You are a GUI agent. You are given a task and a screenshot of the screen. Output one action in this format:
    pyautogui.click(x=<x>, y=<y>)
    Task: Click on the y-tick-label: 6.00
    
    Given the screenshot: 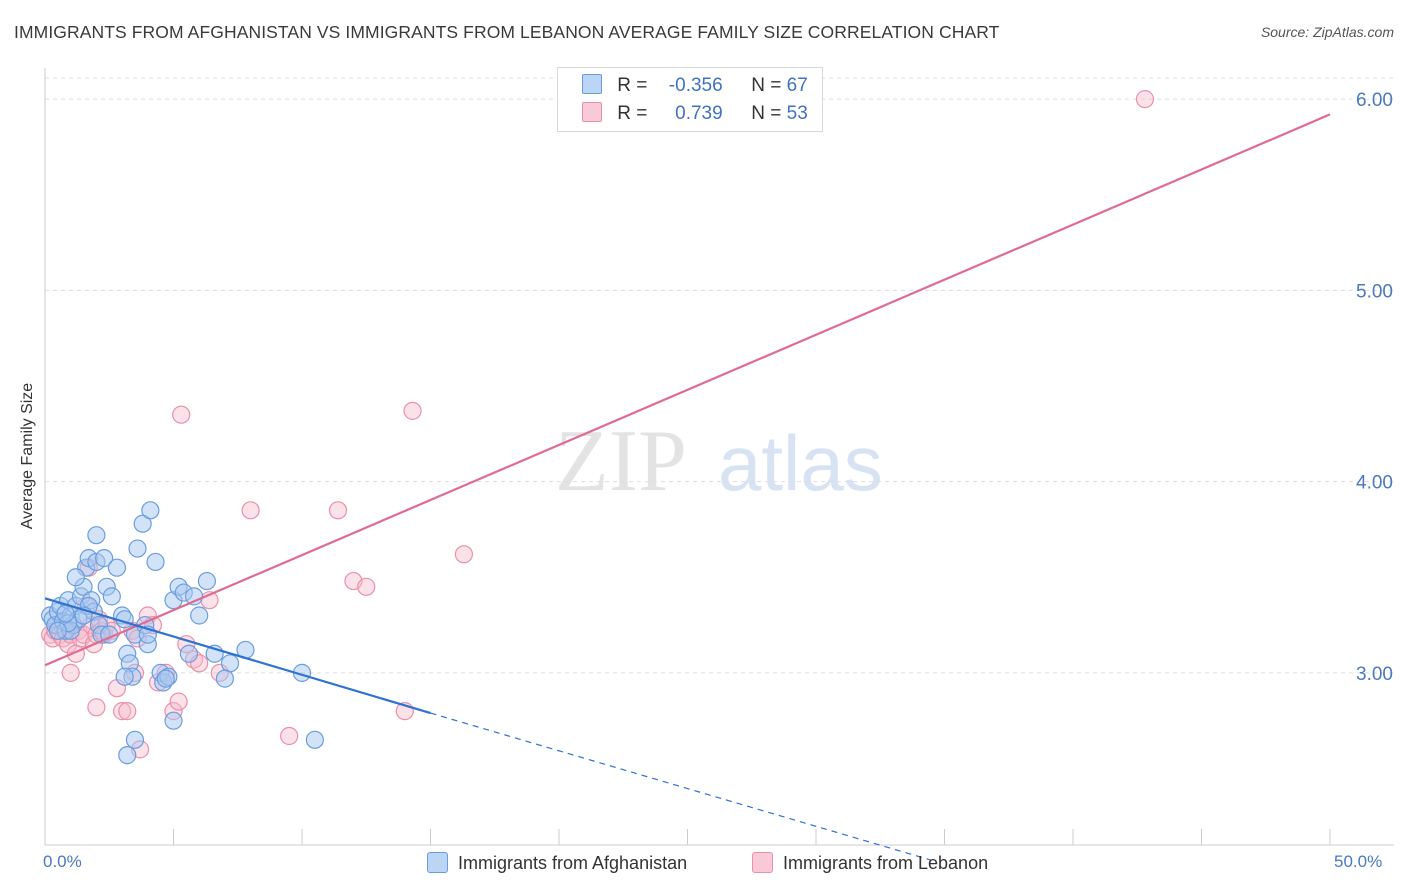 What is the action you would take?
    pyautogui.click(x=1374, y=100)
    